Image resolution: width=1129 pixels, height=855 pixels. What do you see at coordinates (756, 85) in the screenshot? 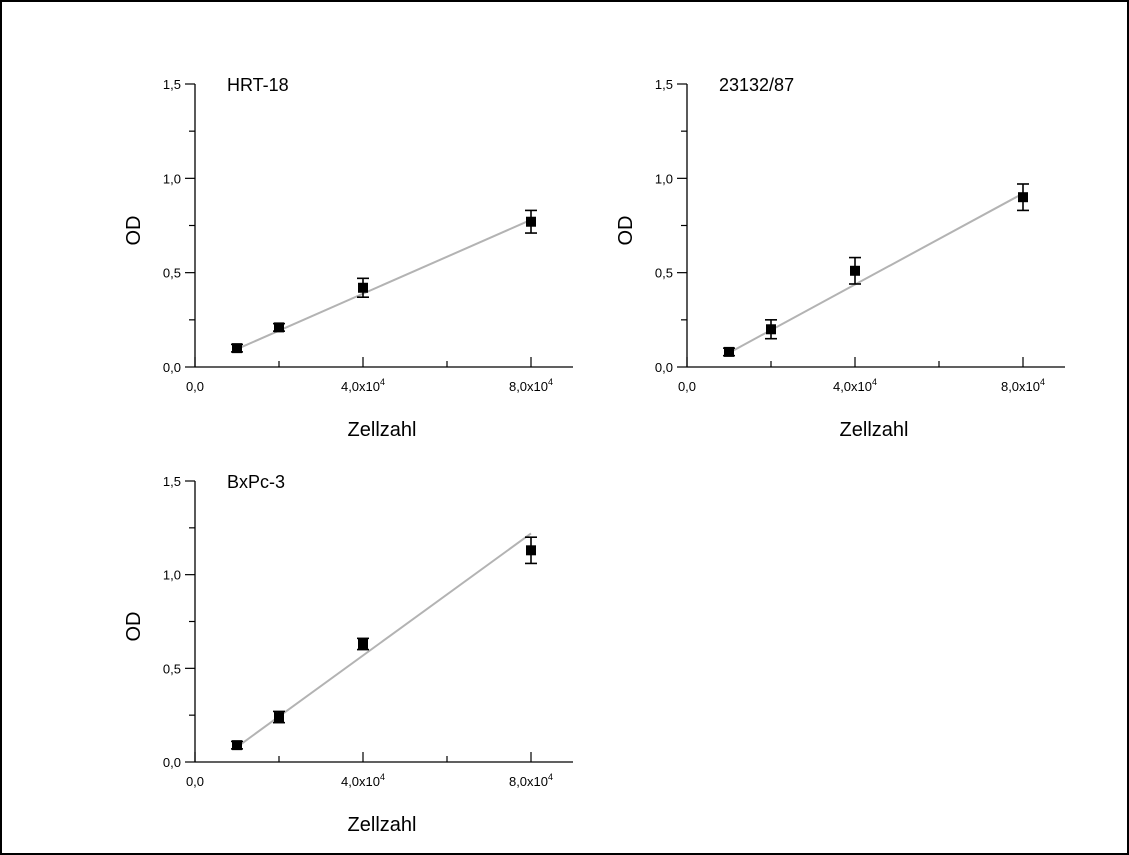
I see `panel-title: 23132/87` at bounding box center [756, 85].